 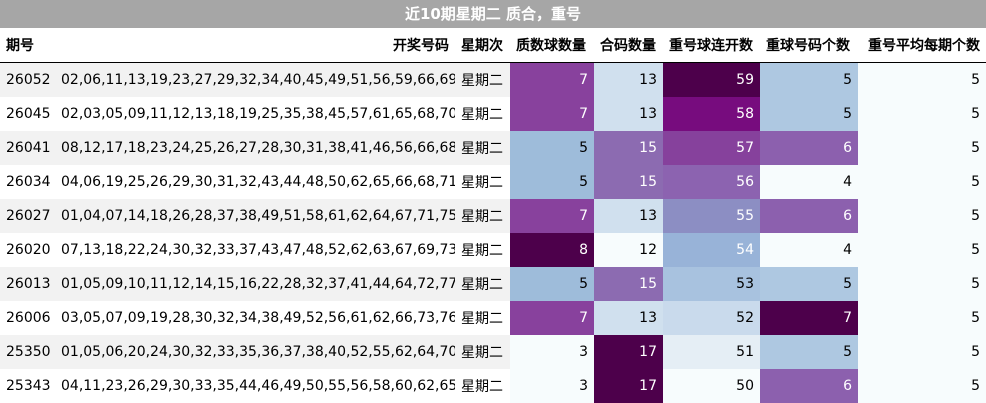 What do you see at coordinates (27, 45) in the screenshot?
I see `header-period: 期号` at bounding box center [27, 45].